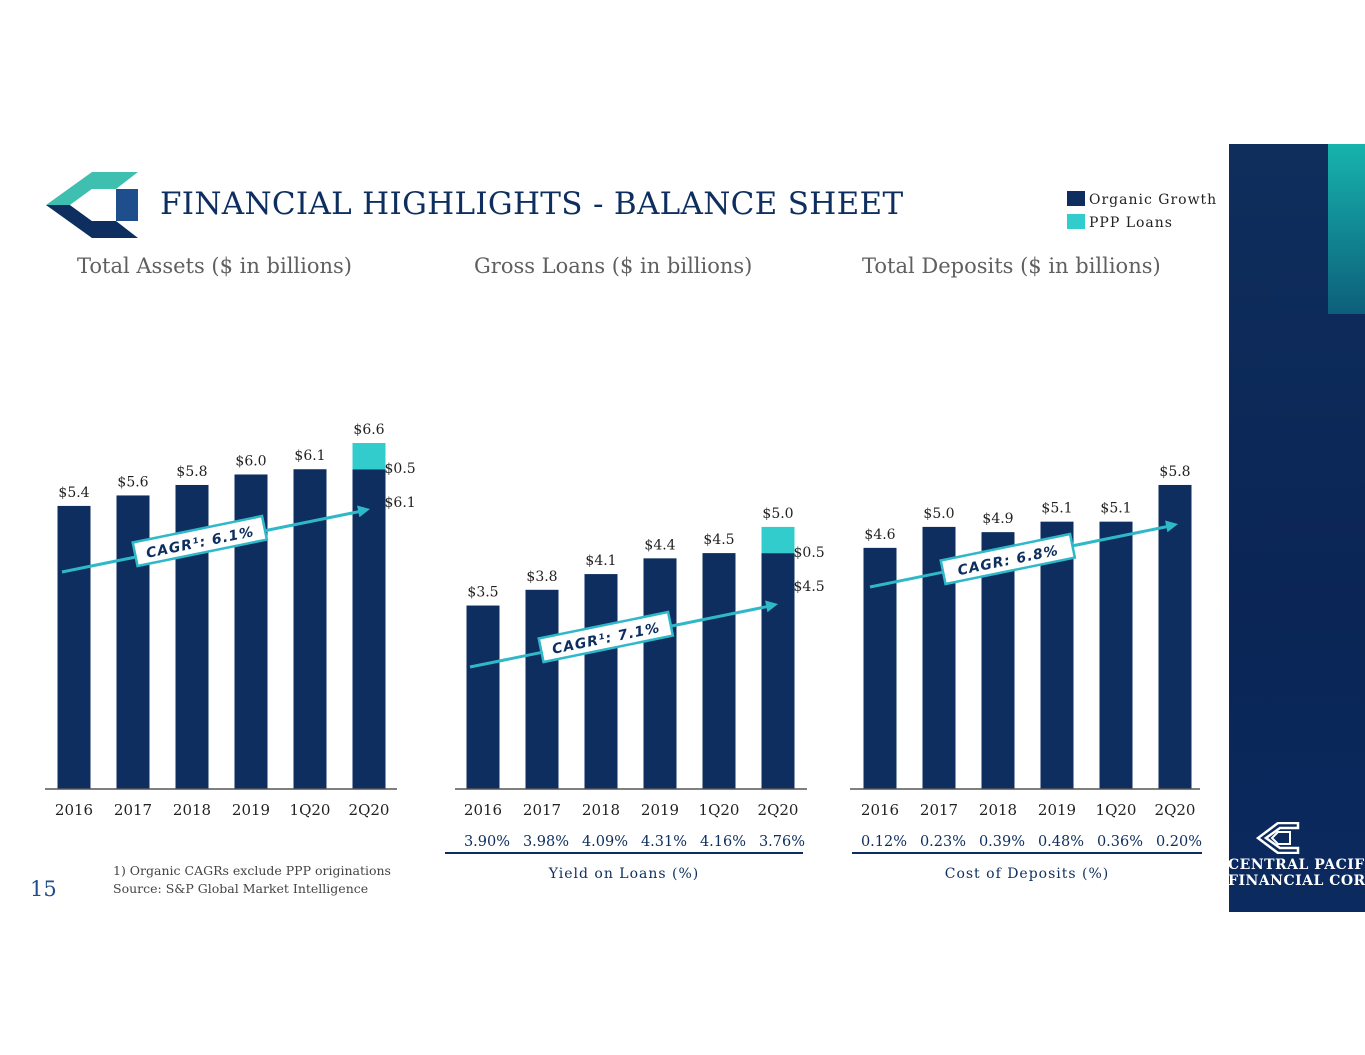  What do you see at coordinates (400, 469) in the screenshot?
I see `assets-segment-label-ppp: $0.5` at bounding box center [400, 469].